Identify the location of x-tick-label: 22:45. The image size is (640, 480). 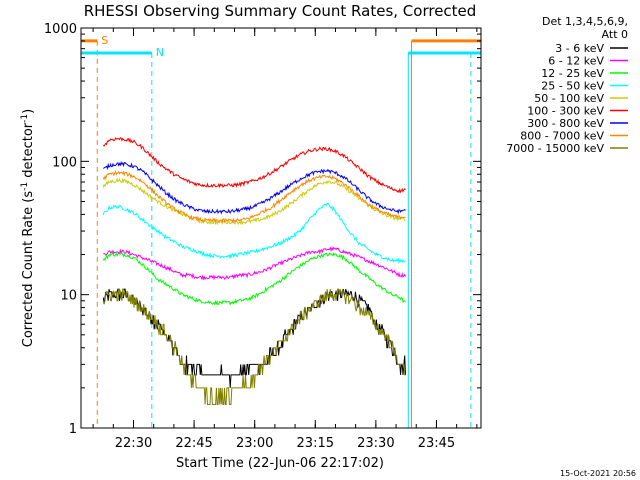
(193, 443).